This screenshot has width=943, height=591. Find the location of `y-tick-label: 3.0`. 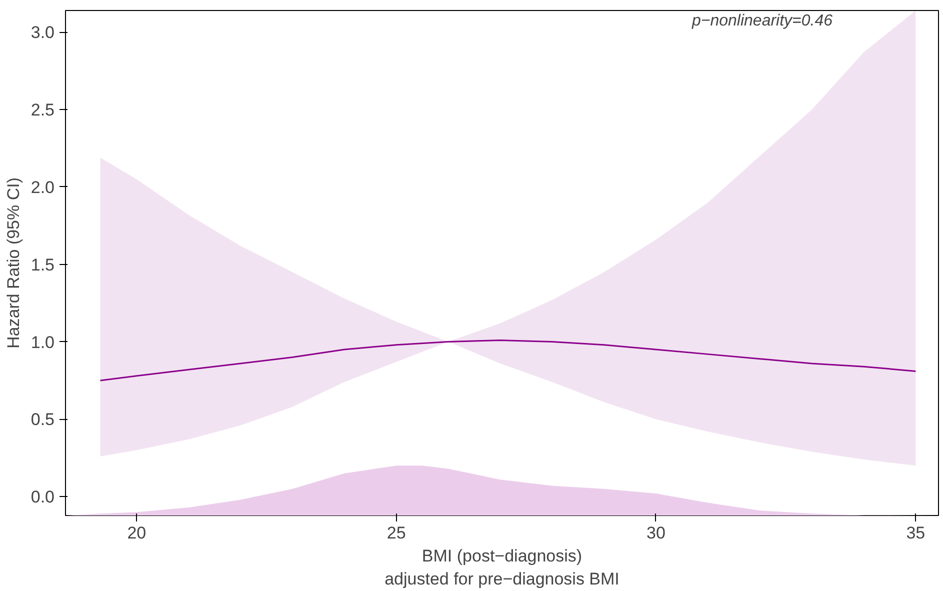

y-tick-label: 3.0 is located at coordinates (42, 32).